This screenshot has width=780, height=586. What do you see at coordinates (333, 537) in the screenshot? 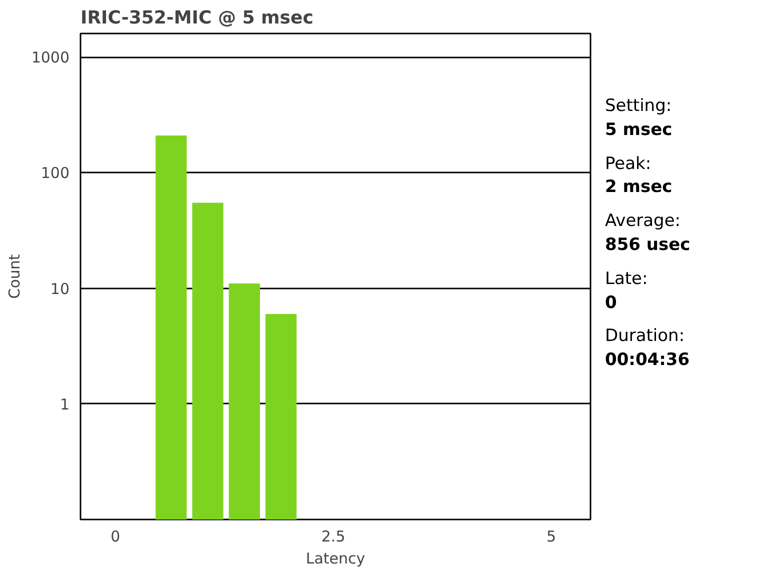
I see `x-tick-label: 2.5` at bounding box center [333, 537].